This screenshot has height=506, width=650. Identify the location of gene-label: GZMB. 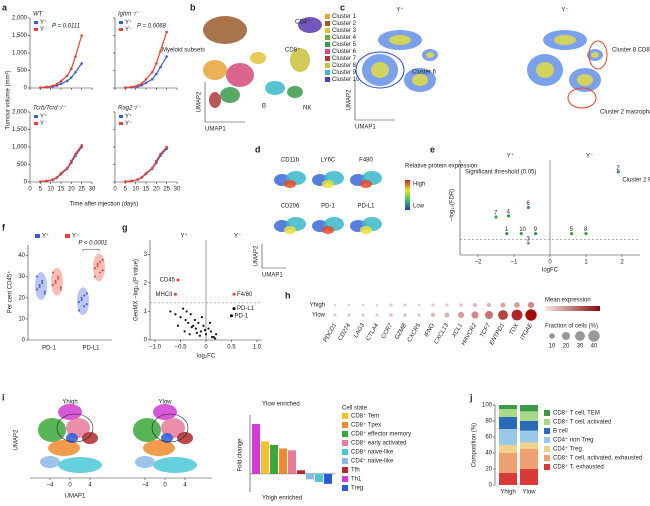
(401, 332).